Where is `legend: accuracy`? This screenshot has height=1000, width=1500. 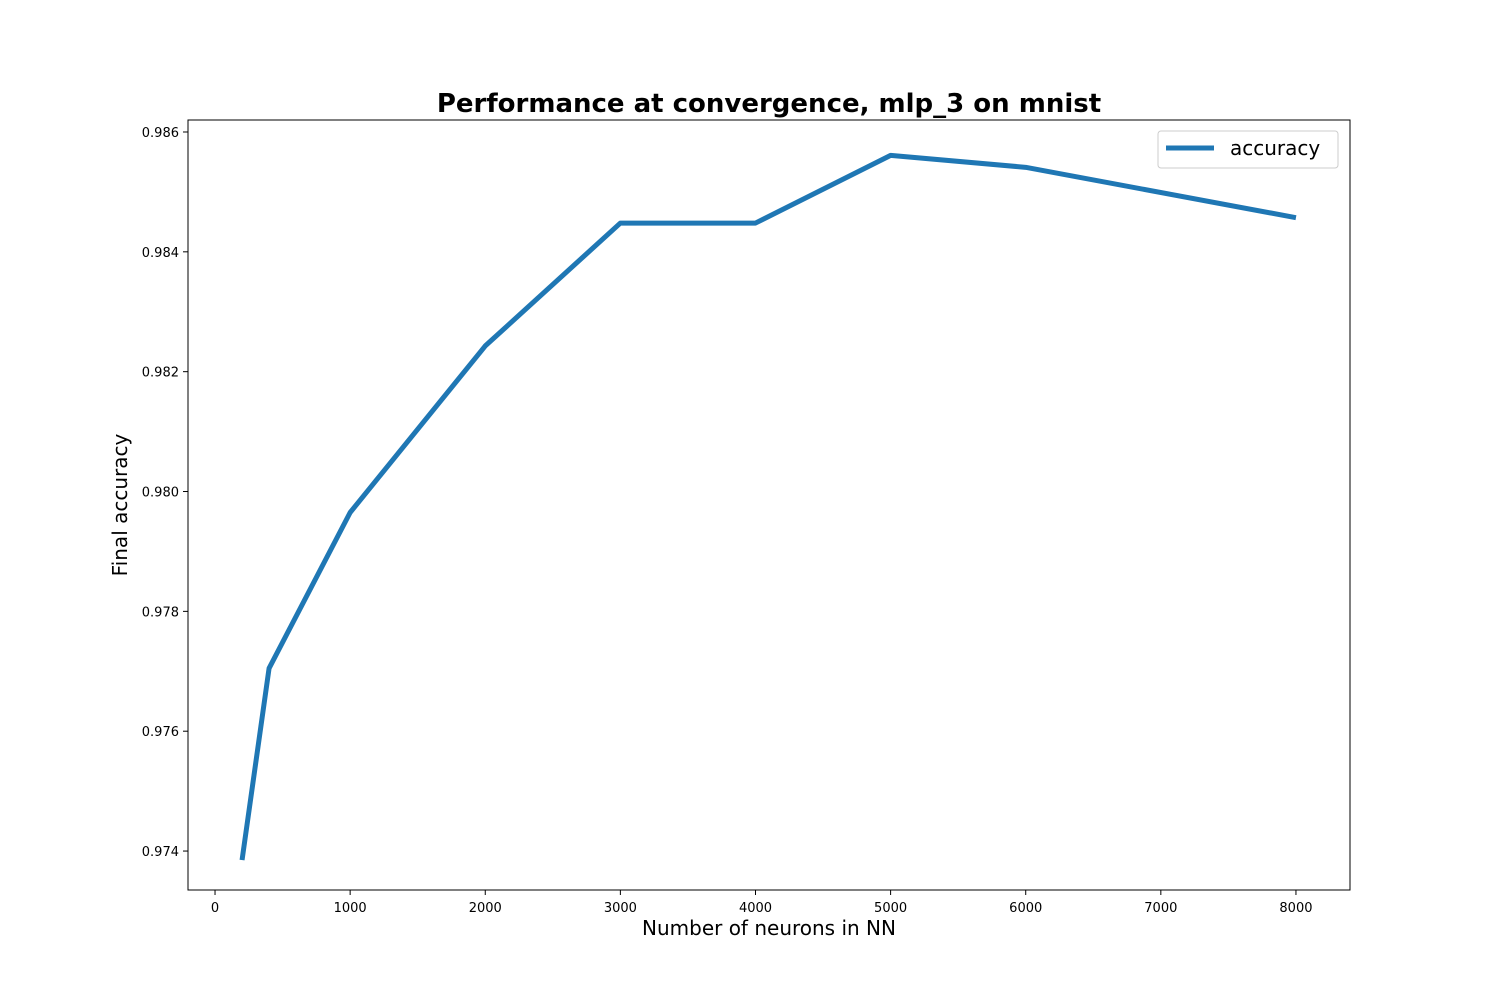 legend: accuracy is located at coordinates (1248, 149).